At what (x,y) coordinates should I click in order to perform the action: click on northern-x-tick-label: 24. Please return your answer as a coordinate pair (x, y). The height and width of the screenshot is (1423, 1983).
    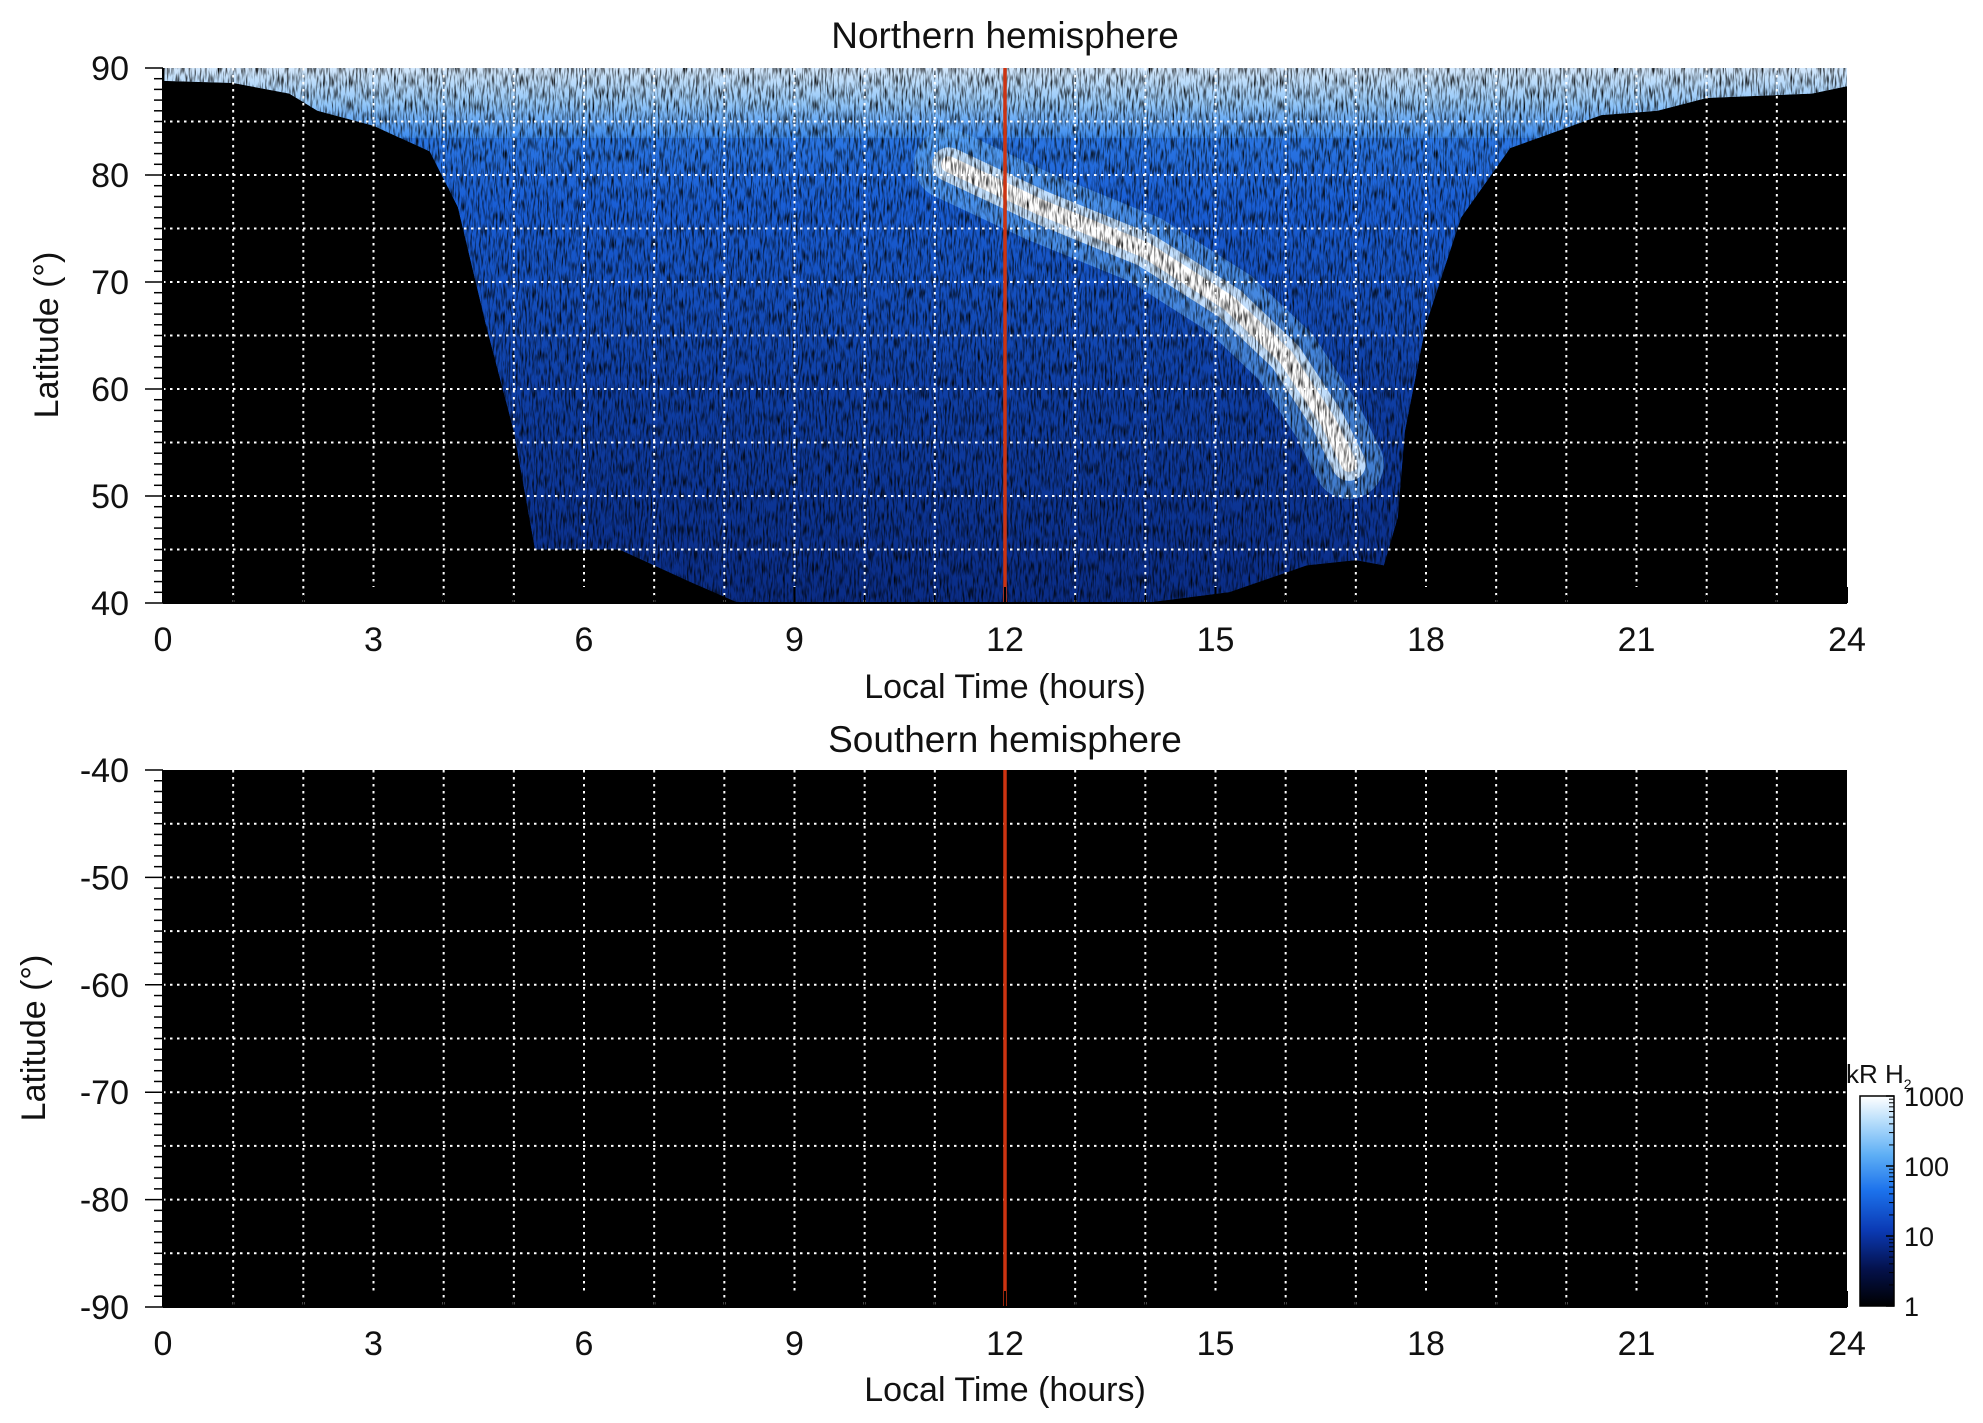
    Looking at the image, I should click on (1847, 640).